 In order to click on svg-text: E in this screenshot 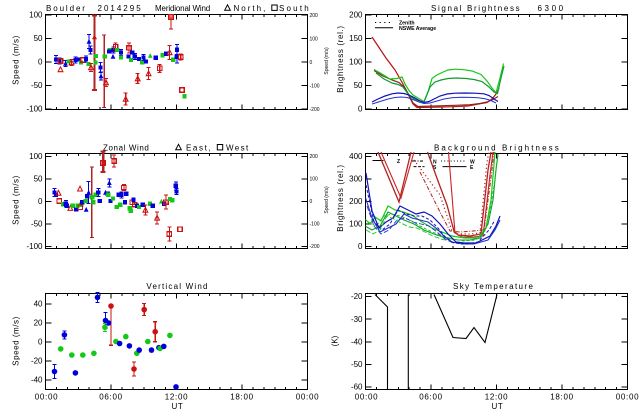, I will do `click(472, 168)`.